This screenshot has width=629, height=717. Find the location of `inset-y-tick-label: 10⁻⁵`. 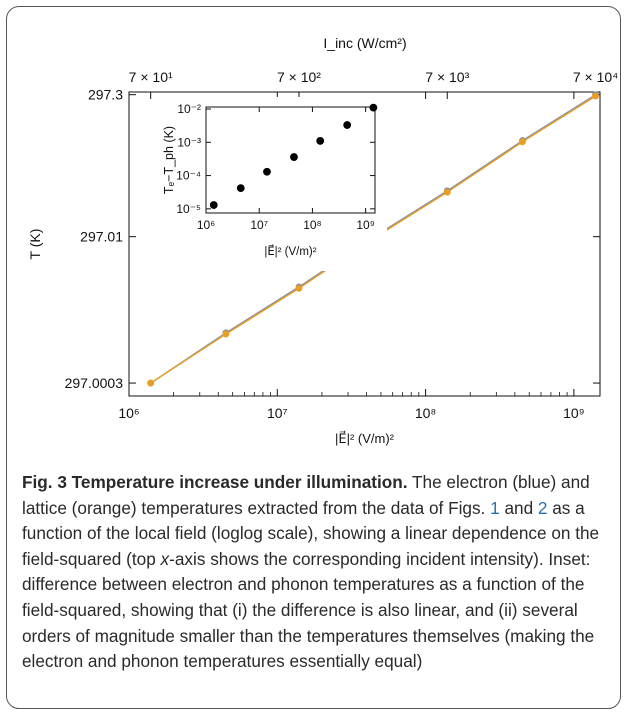

inset-y-tick-label: 10⁻⁵ is located at coordinates (188, 209).